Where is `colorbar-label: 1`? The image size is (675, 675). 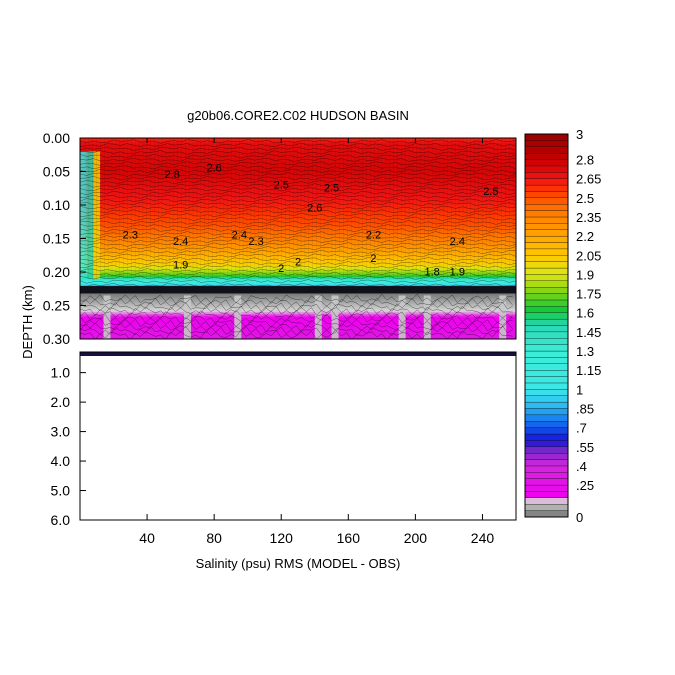
colorbar-label: 1 is located at coordinates (579, 389).